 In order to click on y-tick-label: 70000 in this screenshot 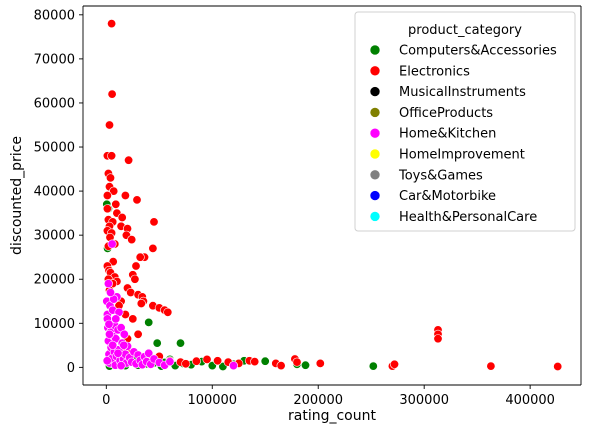, I will do `click(54, 59)`.